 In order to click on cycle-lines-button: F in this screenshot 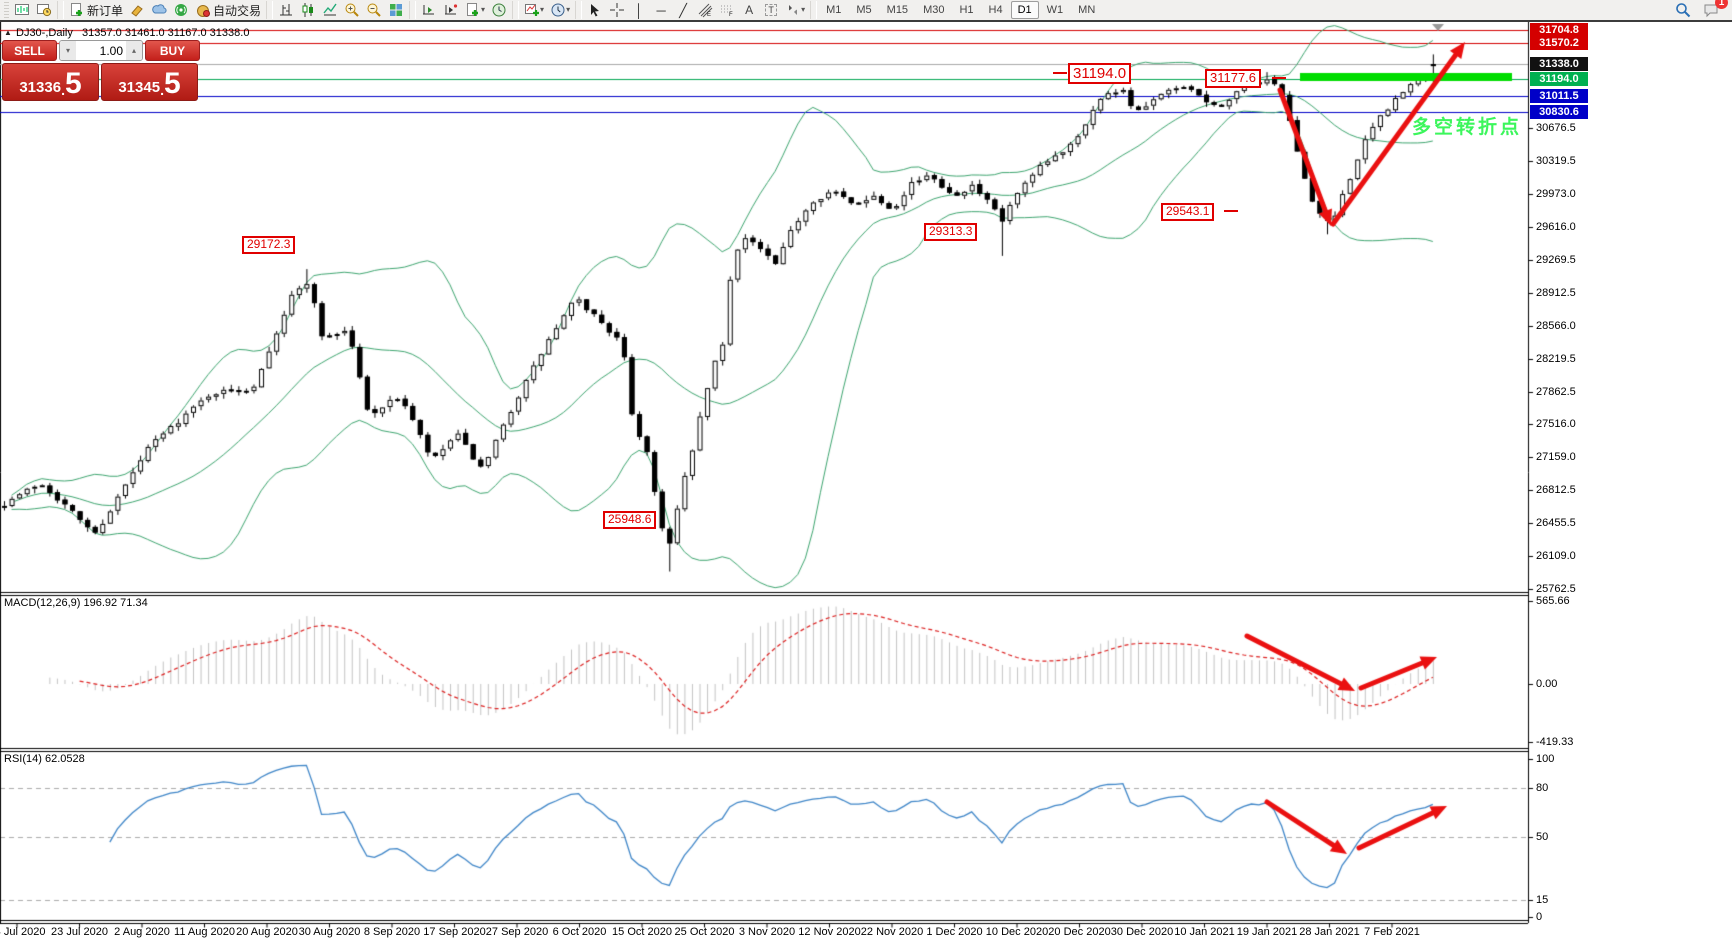, I will do `click(727, 10)`.